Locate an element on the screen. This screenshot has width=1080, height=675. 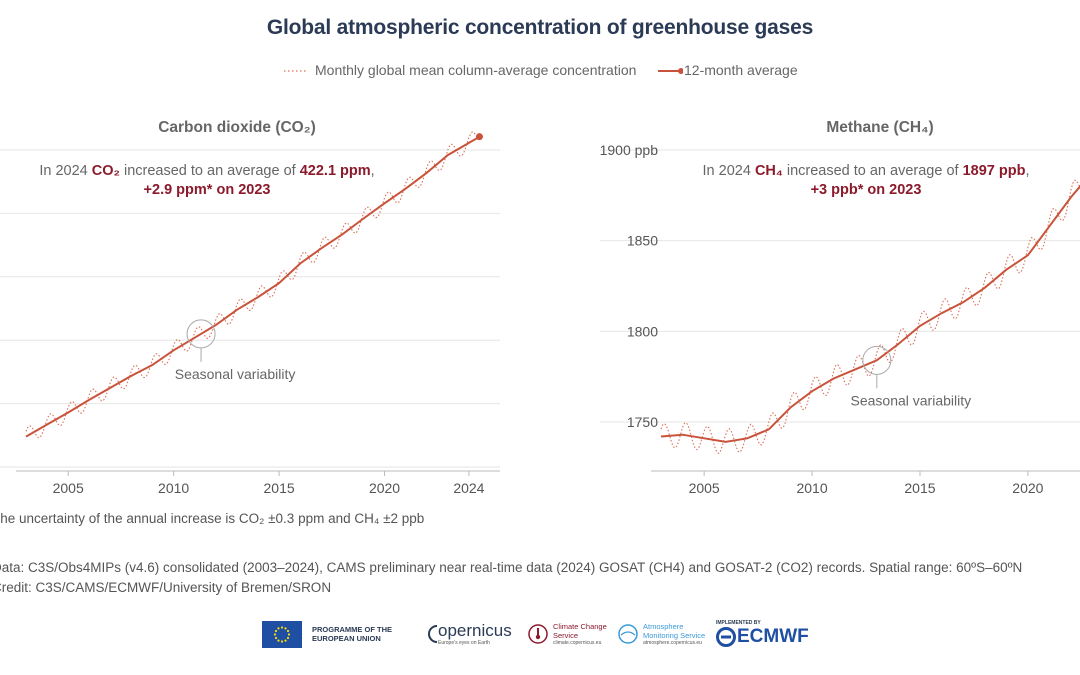
annotation-line2: +2.9 ppm* on 2023 is located at coordinates (207, 190).